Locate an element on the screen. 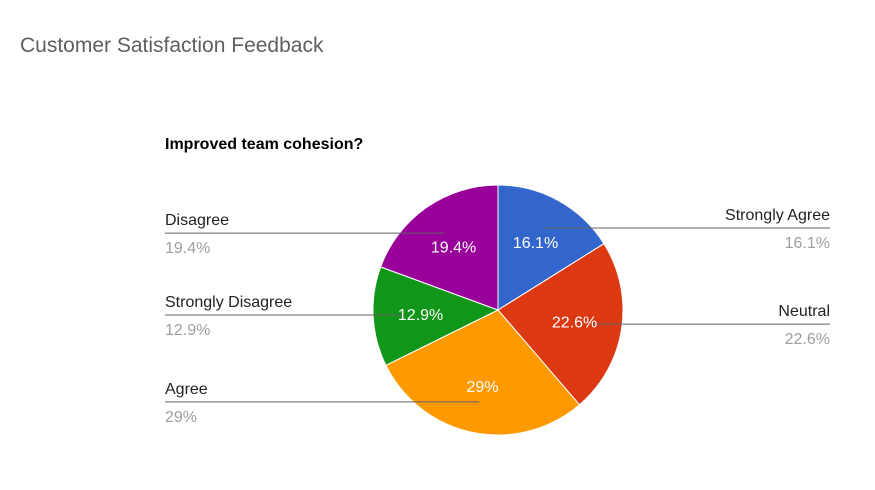 The image size is (875, 490). pie-slice-agree is located at coordinates (483, 372).